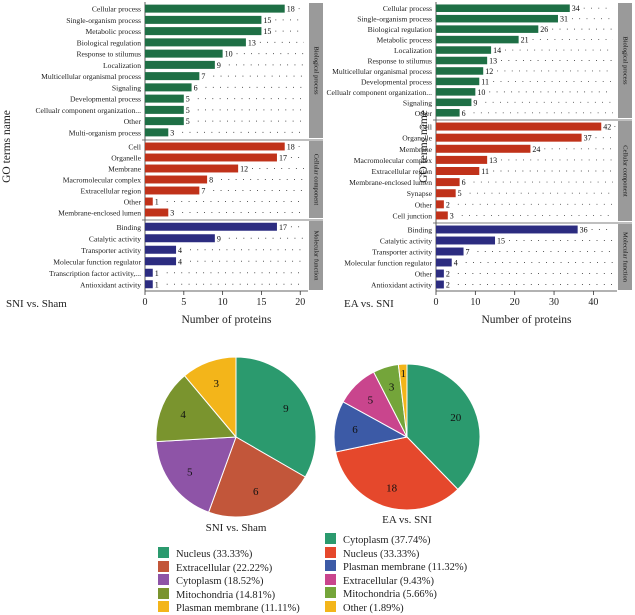 The height and width of the screenshot is (615, 635). I want to click on bar2-bar-value: 31, so click(564, 19).